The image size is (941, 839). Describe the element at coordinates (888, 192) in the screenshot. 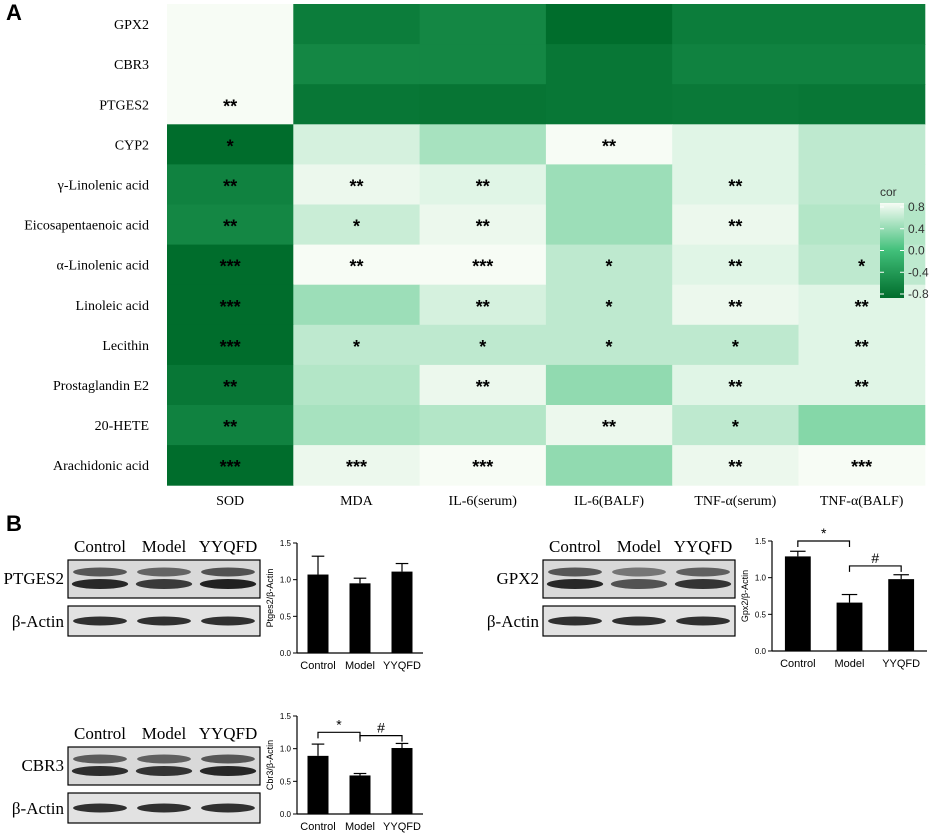

I see `legend-title: cor` at that location.